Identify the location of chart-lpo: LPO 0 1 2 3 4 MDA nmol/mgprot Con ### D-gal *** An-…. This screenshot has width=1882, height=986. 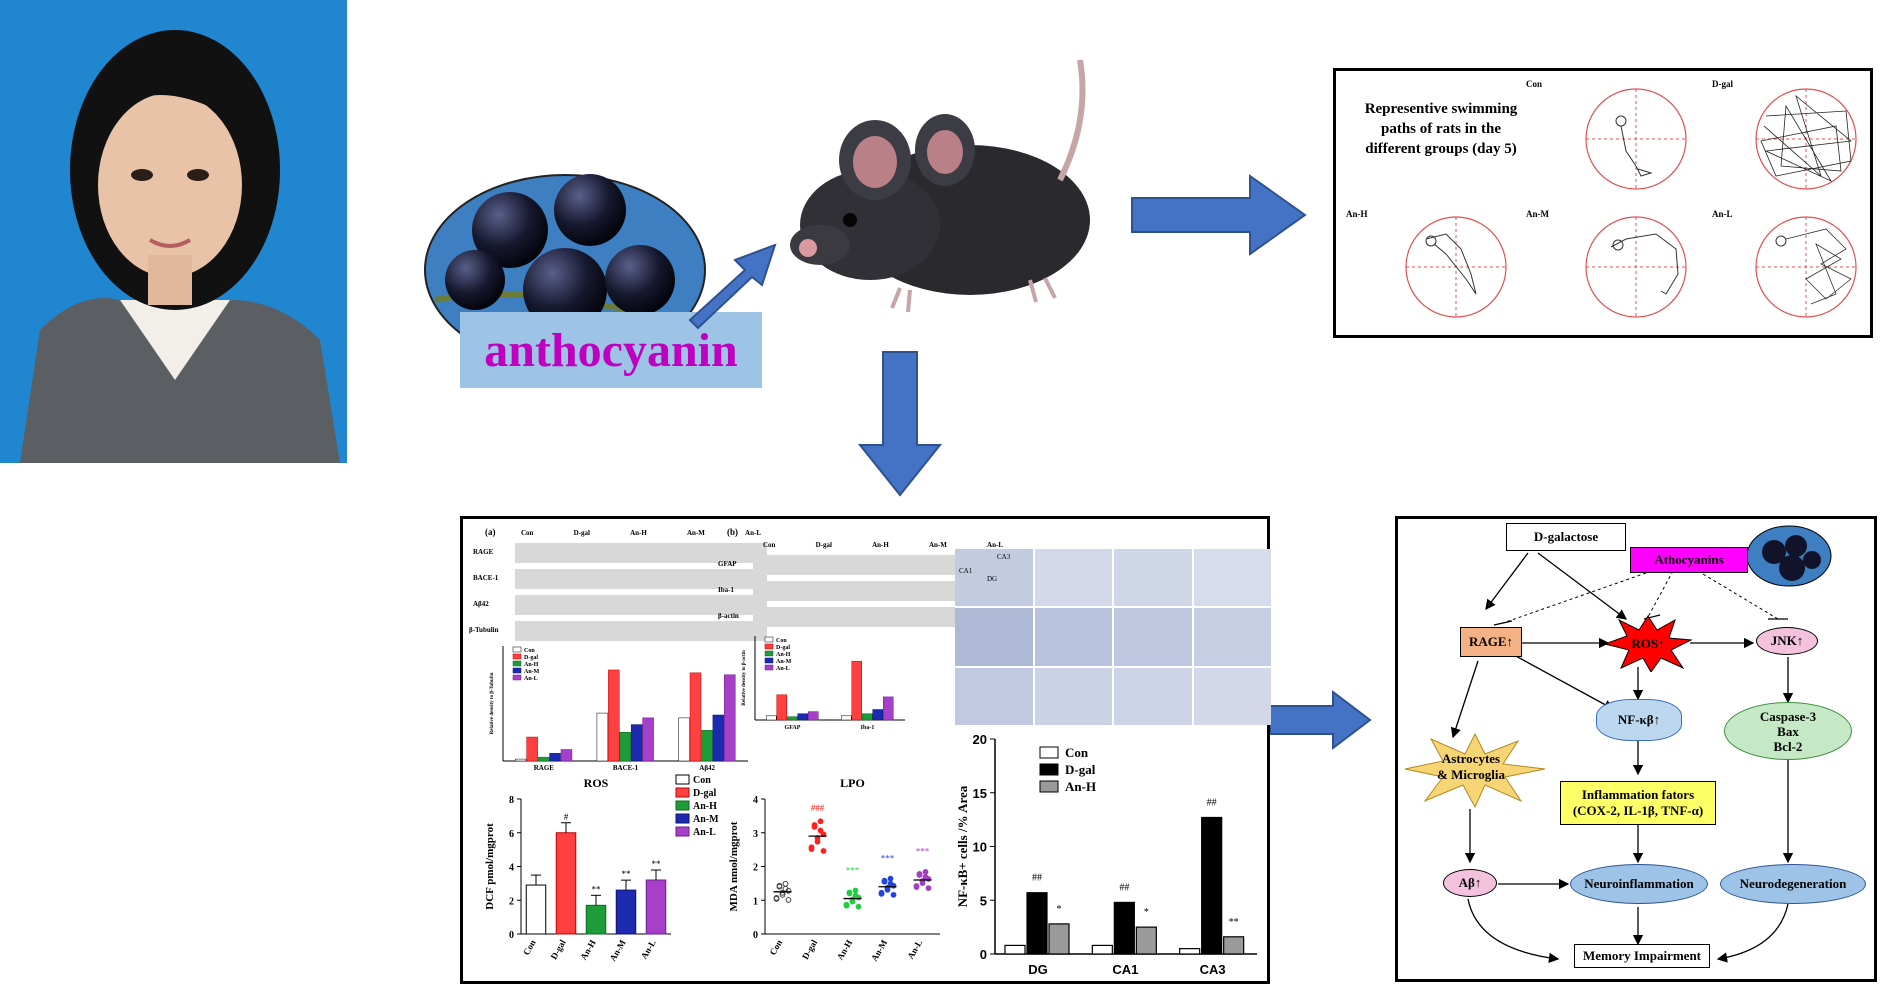
(834, 869).